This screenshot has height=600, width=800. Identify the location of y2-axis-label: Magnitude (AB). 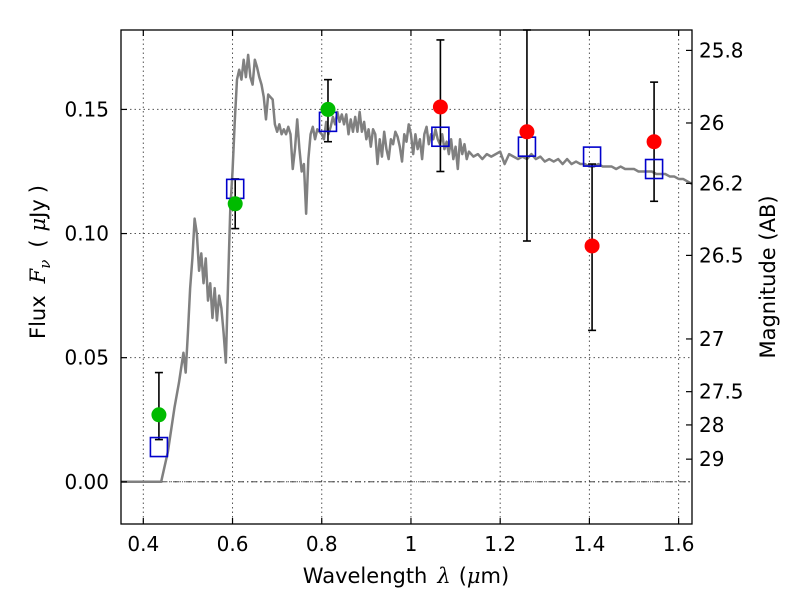
(768, 276).